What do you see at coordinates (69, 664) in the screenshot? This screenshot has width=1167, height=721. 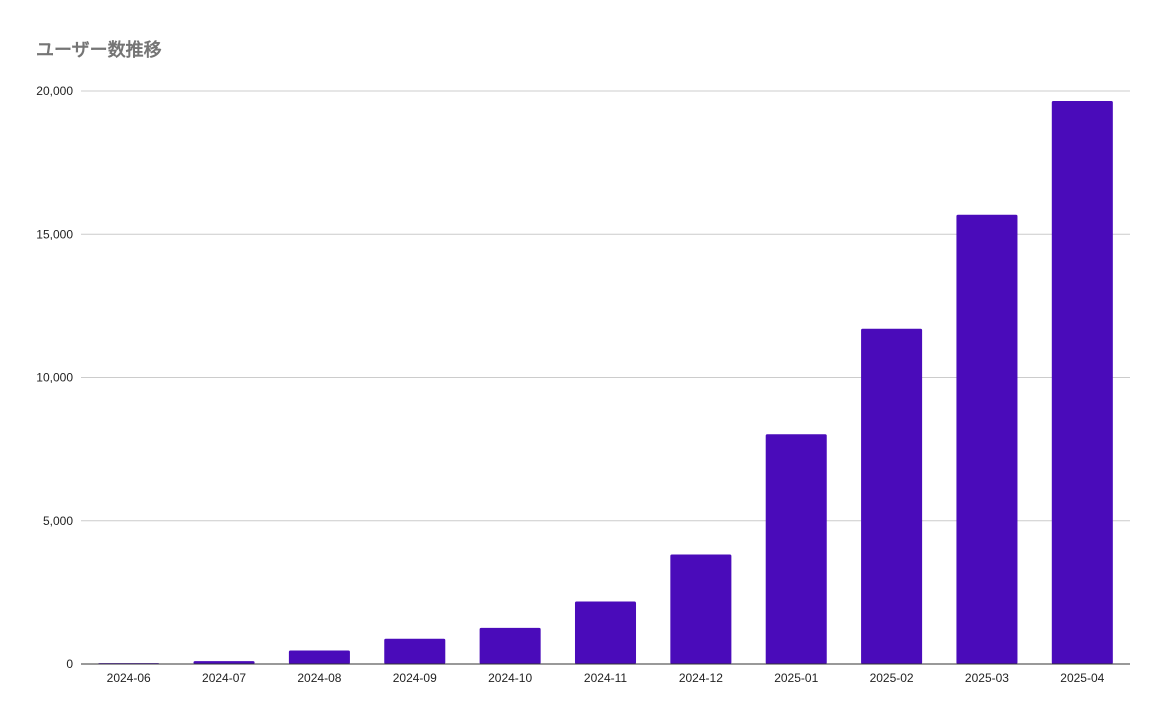 I see `y-tick-label: 0` at bounding box center [69, 664].